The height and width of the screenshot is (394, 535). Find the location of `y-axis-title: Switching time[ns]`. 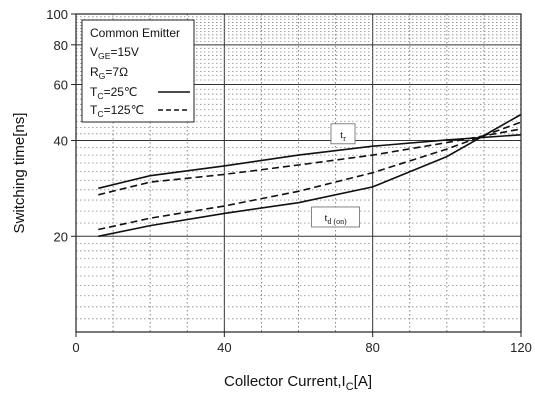

y-axis-title: Switching time[ns] is located at coordinates (19, 173).